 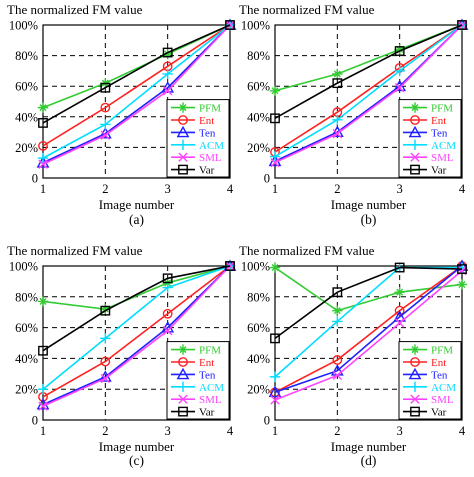 I want to click on legend-label: ACM, so click(x=443, y=146).